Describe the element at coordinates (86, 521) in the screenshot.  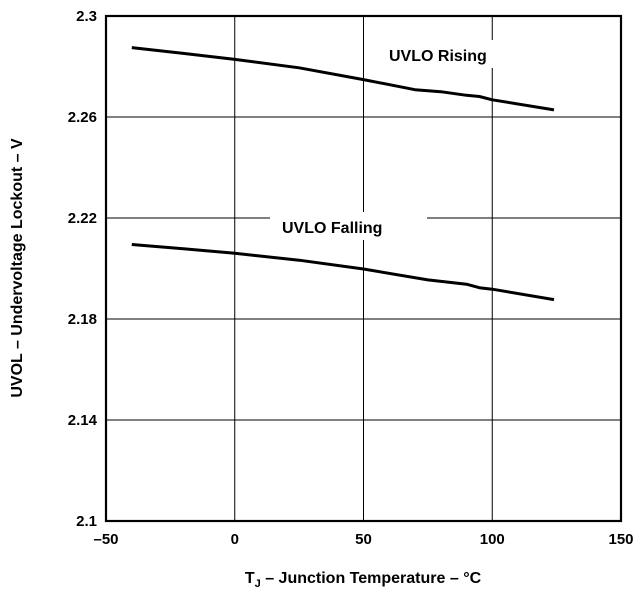
I see `y-tick-label: 2.1` at that location.